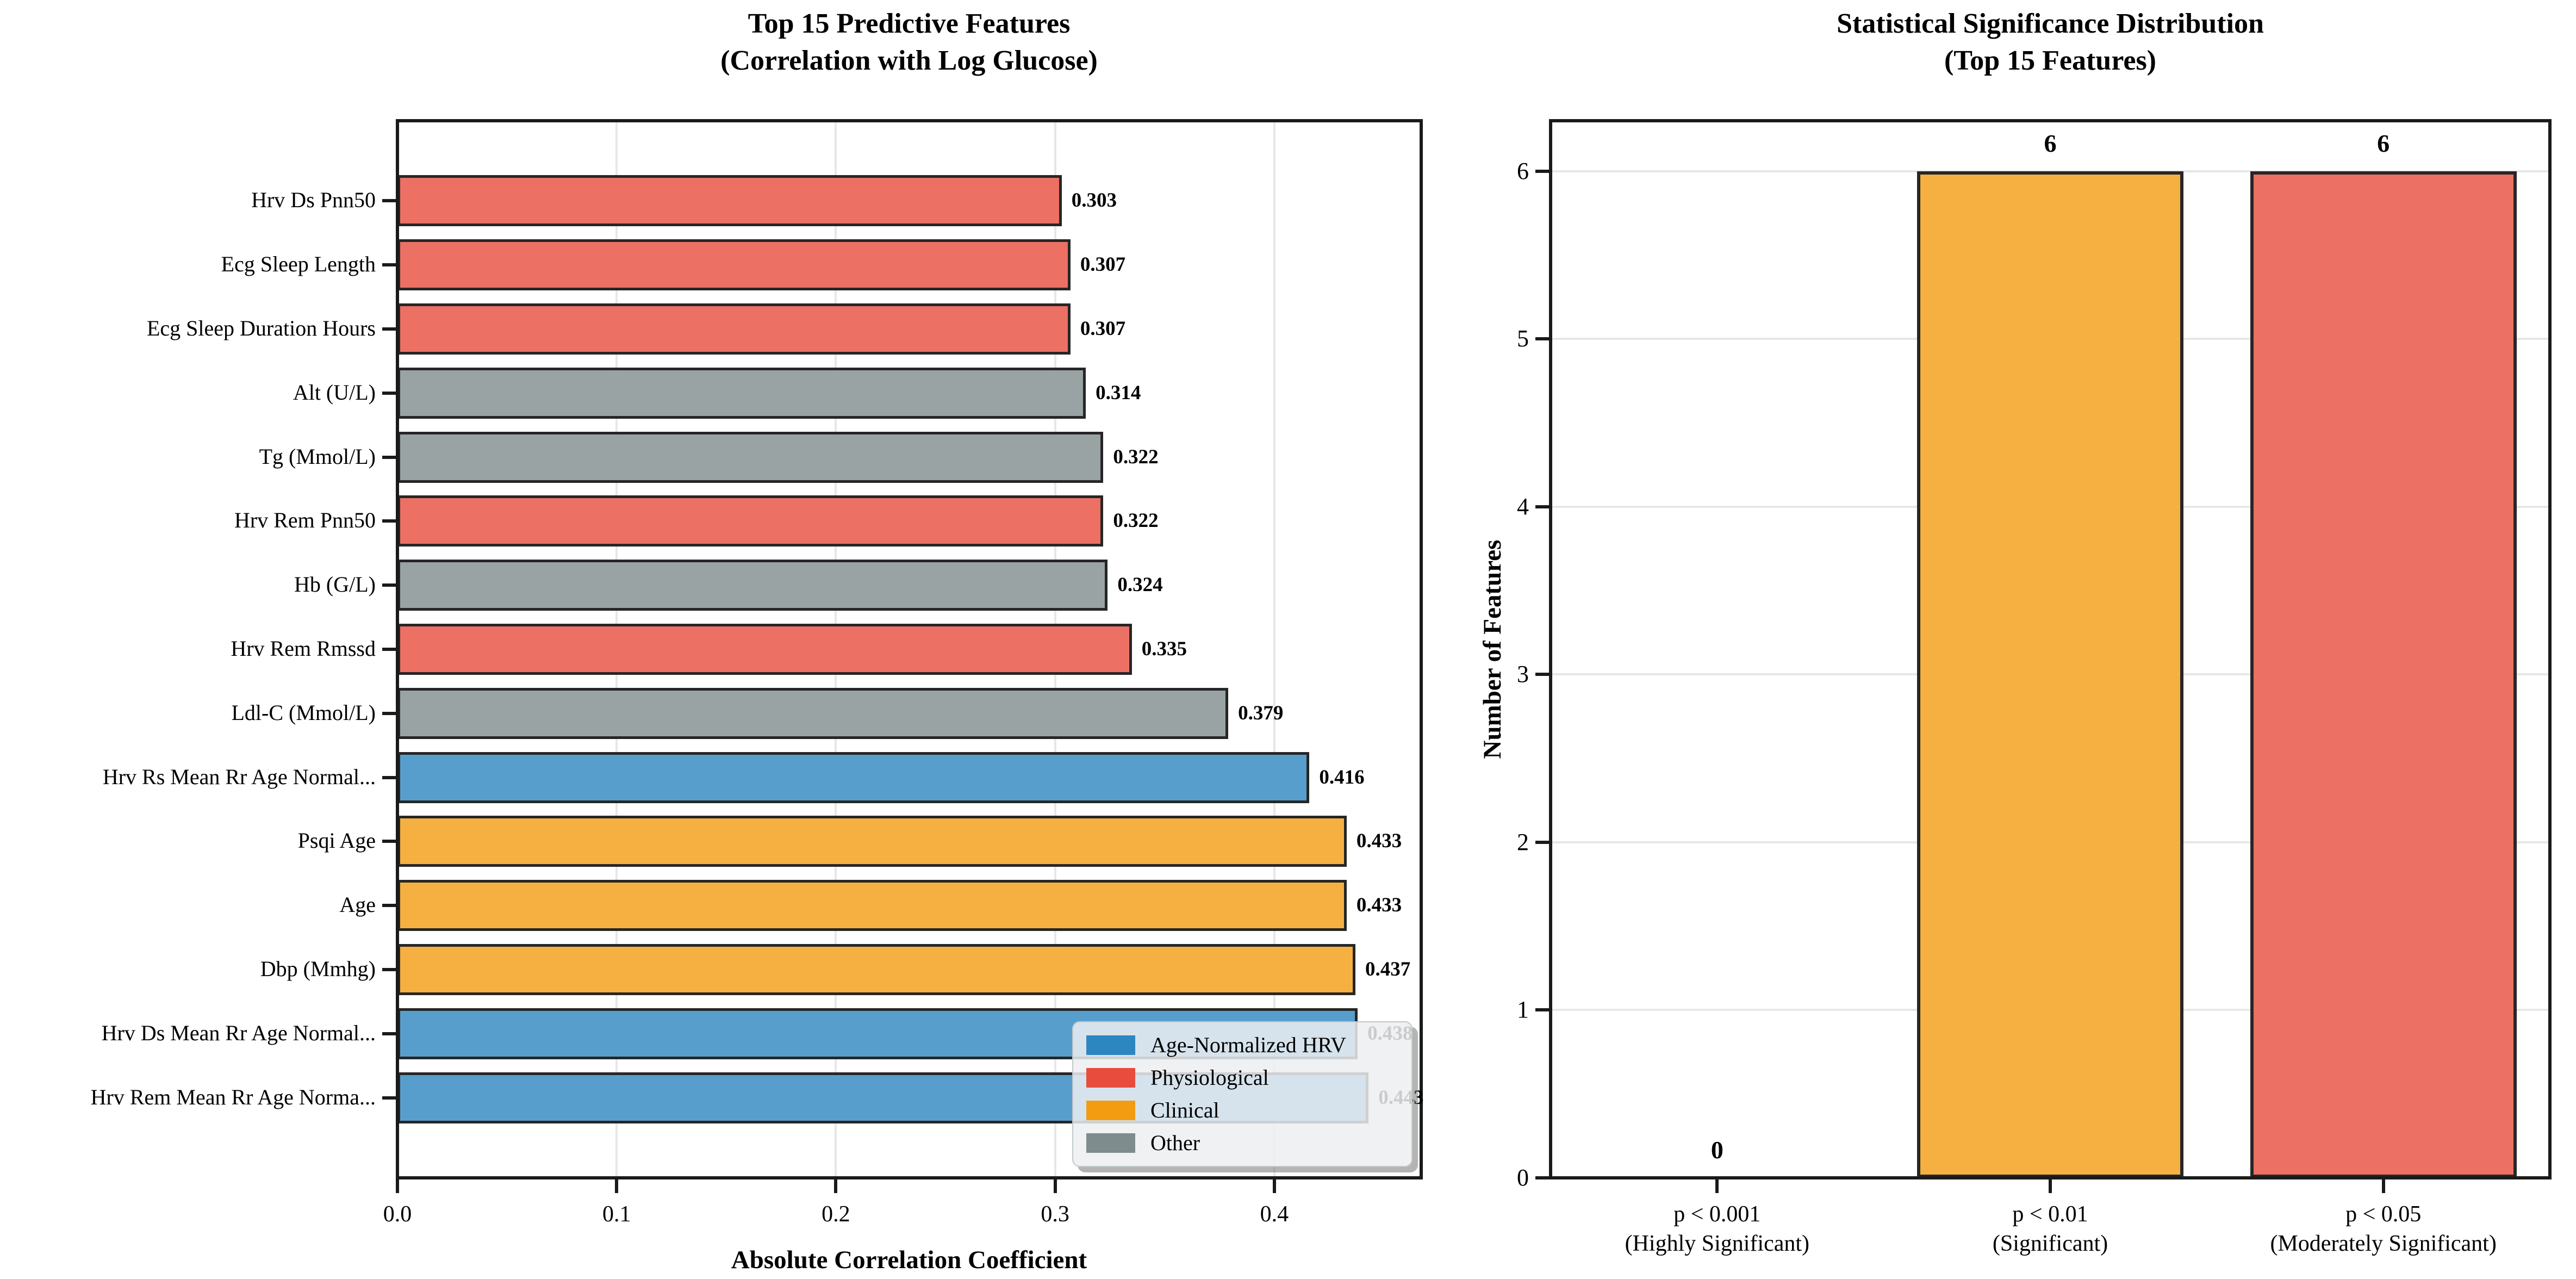 This screenshot has height=1279, width=2576. What do you see at coordinates (1261, 712) in the screenshot?
I see `bar-value-label: 0.379` at bounding box center [1261, 712].